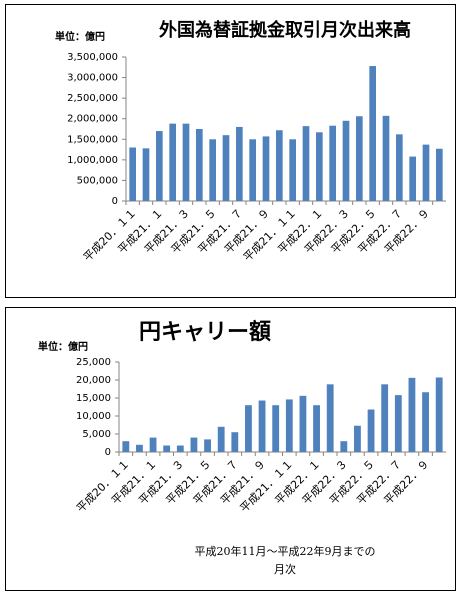  Describe the element at coordinates (93, 362) in the screenshot. I see `y-tick-label: 25,000` at that location.